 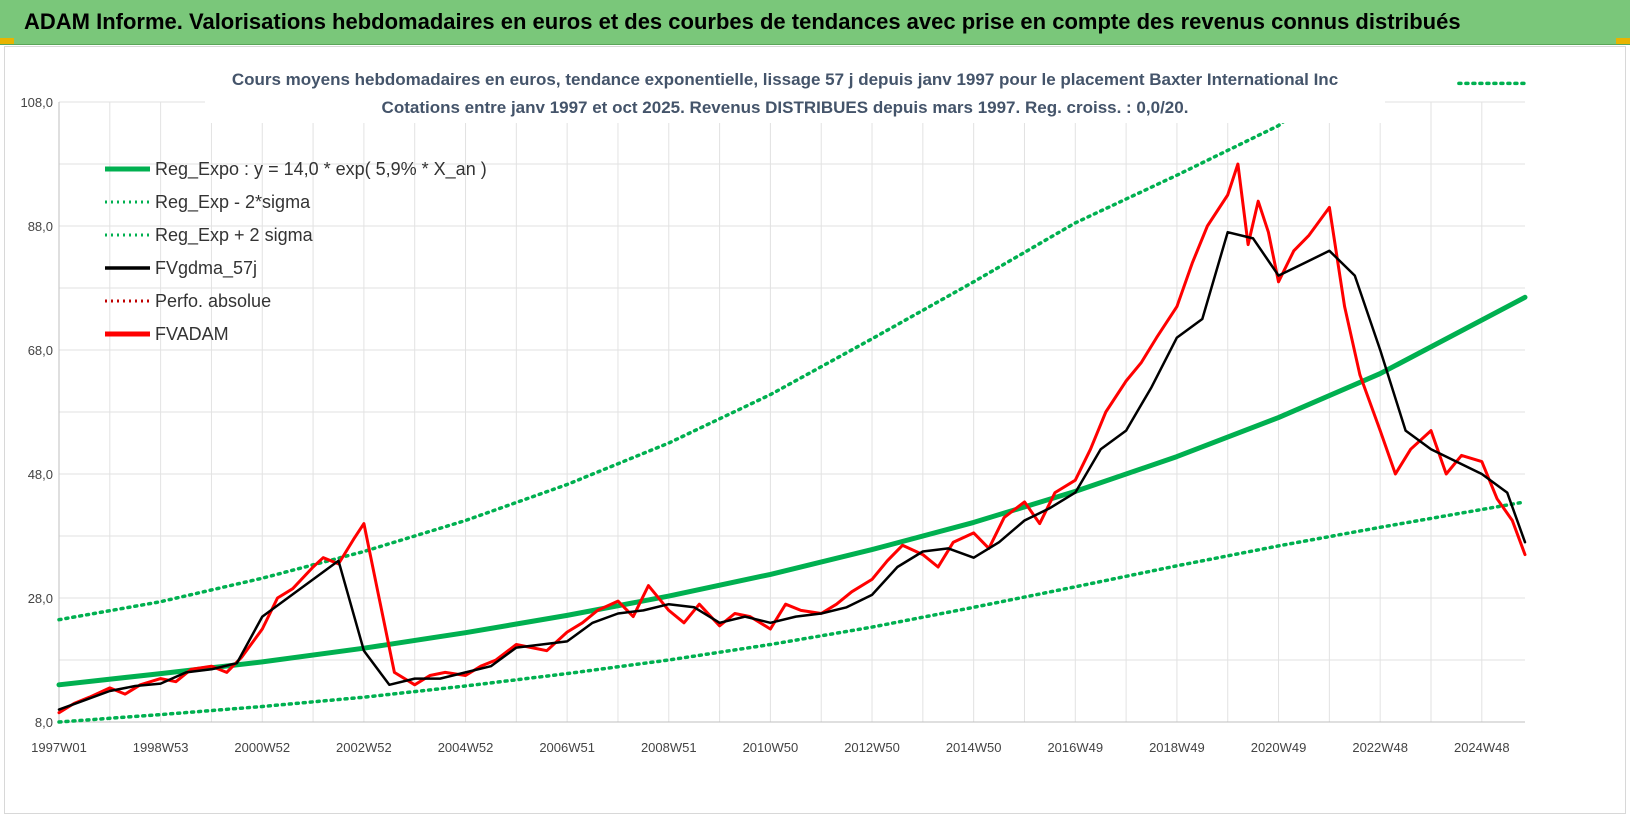 I want to click on legend-label: FVgdma_57j, so click(x=206, y=268).